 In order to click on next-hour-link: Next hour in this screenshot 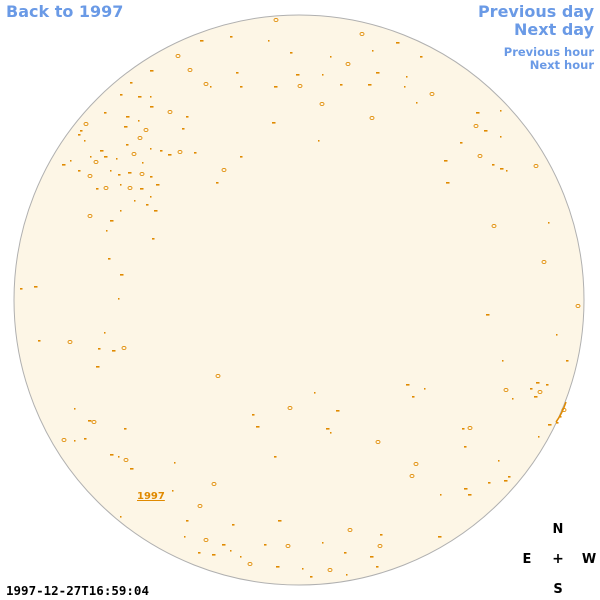, I will do `click(561, 65)`.